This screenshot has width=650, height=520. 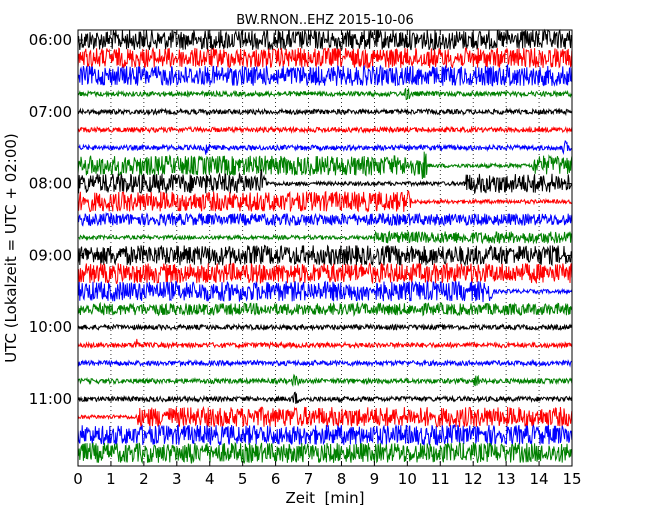 I want to click on trace-0845-green, so click(x=325, y=237).